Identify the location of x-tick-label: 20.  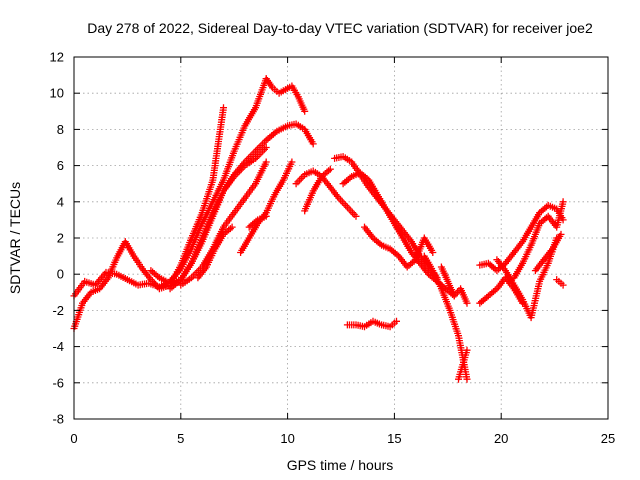
(501, 438).